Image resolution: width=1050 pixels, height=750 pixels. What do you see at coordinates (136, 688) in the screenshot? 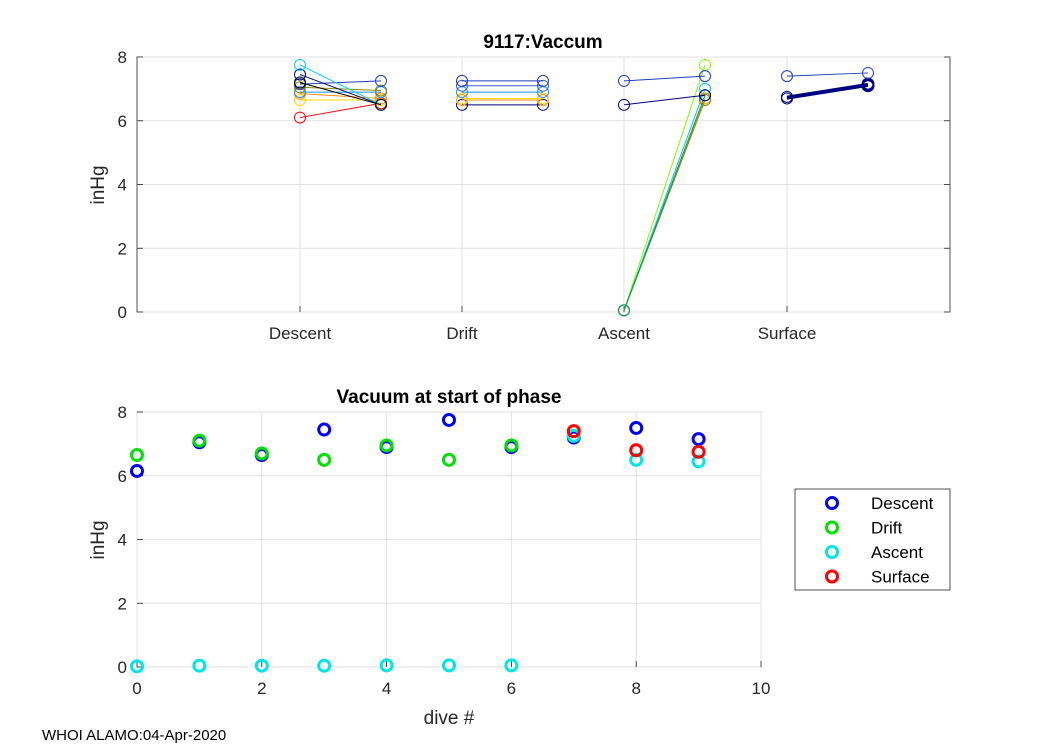
I see `bottom-x-tick-label: 0` at bounding box center [136, 688].